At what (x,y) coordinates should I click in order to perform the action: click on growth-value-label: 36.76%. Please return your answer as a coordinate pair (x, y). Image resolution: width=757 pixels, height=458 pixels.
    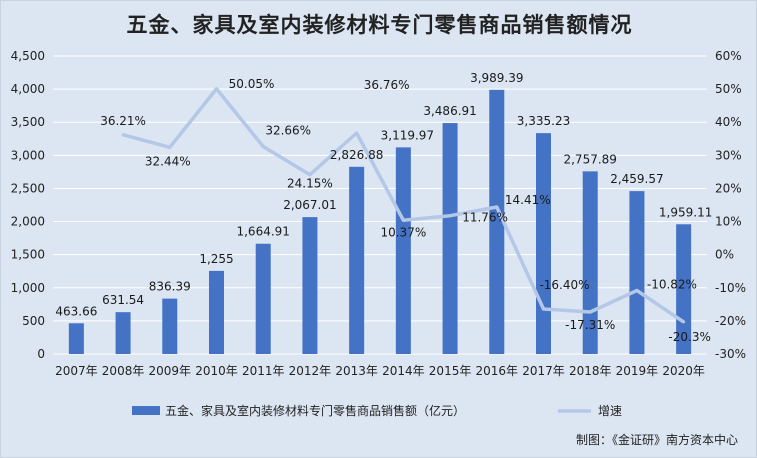
    Looking at the image, I should click on (387, 85).